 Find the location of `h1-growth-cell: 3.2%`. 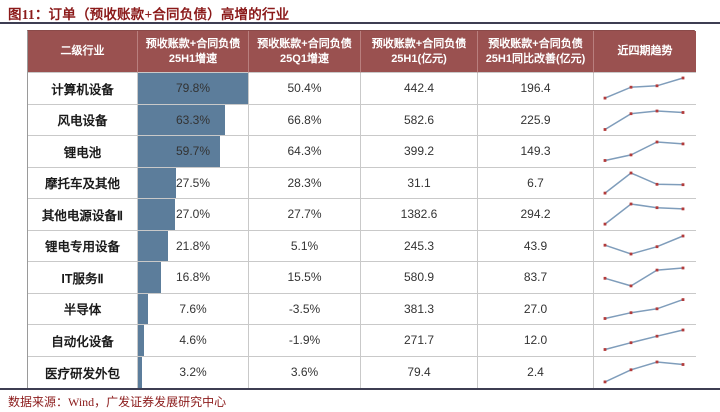

h1-growth-cell: 3.2% is located at coordinates (193, 372).